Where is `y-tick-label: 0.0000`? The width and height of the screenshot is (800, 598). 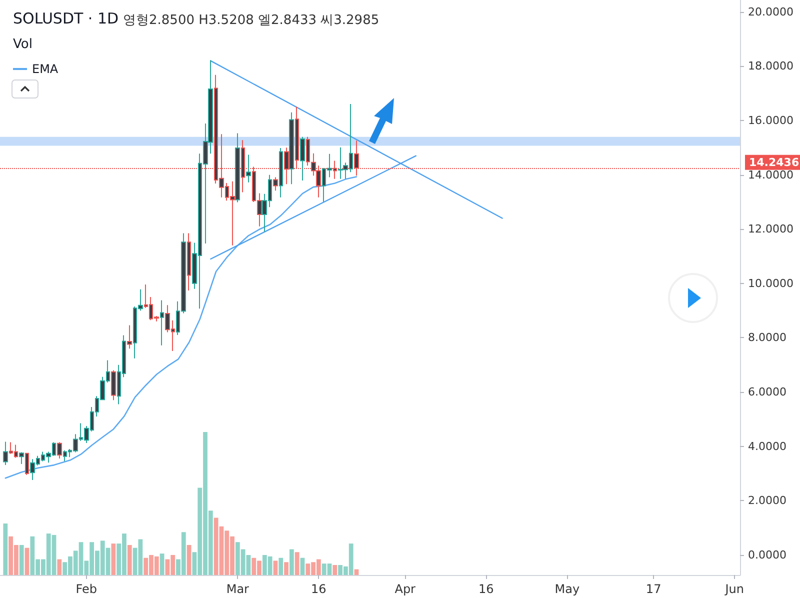
y-tick-label: 0.0000 is located at coordinates (767, 555).